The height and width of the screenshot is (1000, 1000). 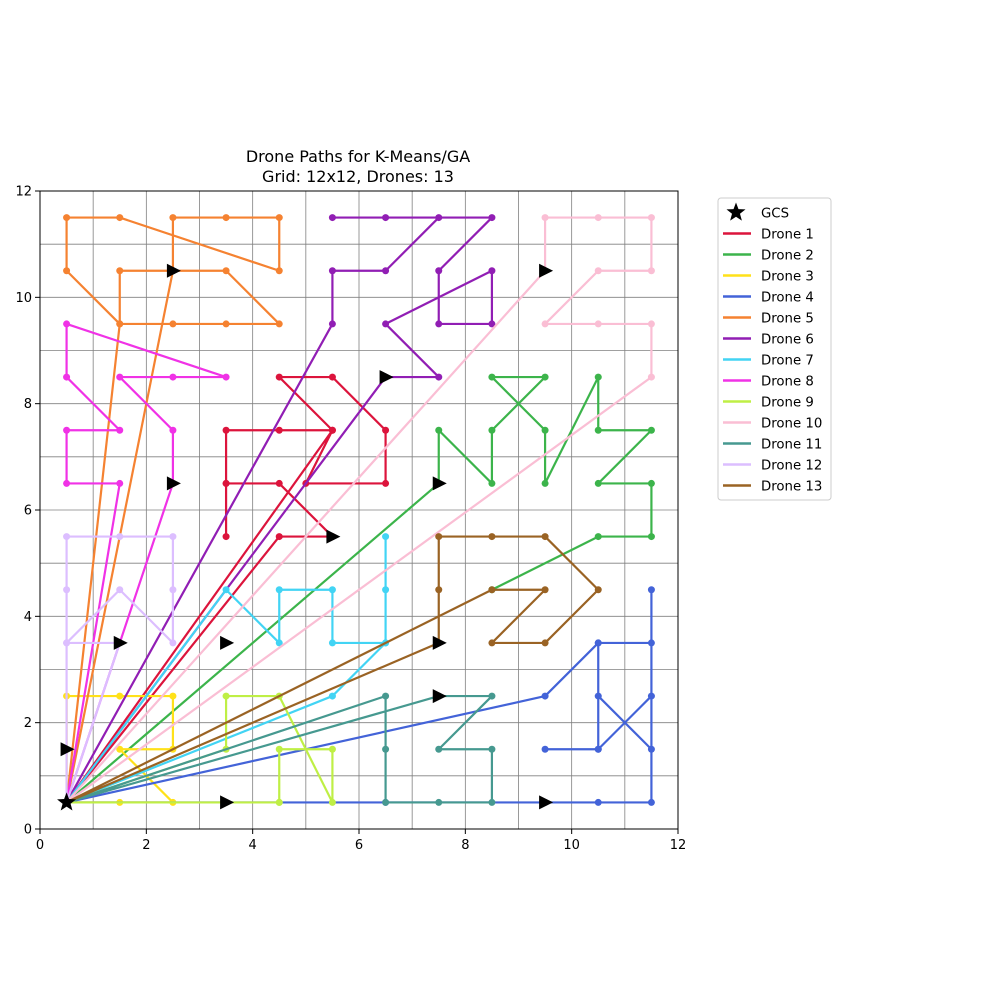 I want to click on y-tick-label: 8, so click(x=28, y=404).